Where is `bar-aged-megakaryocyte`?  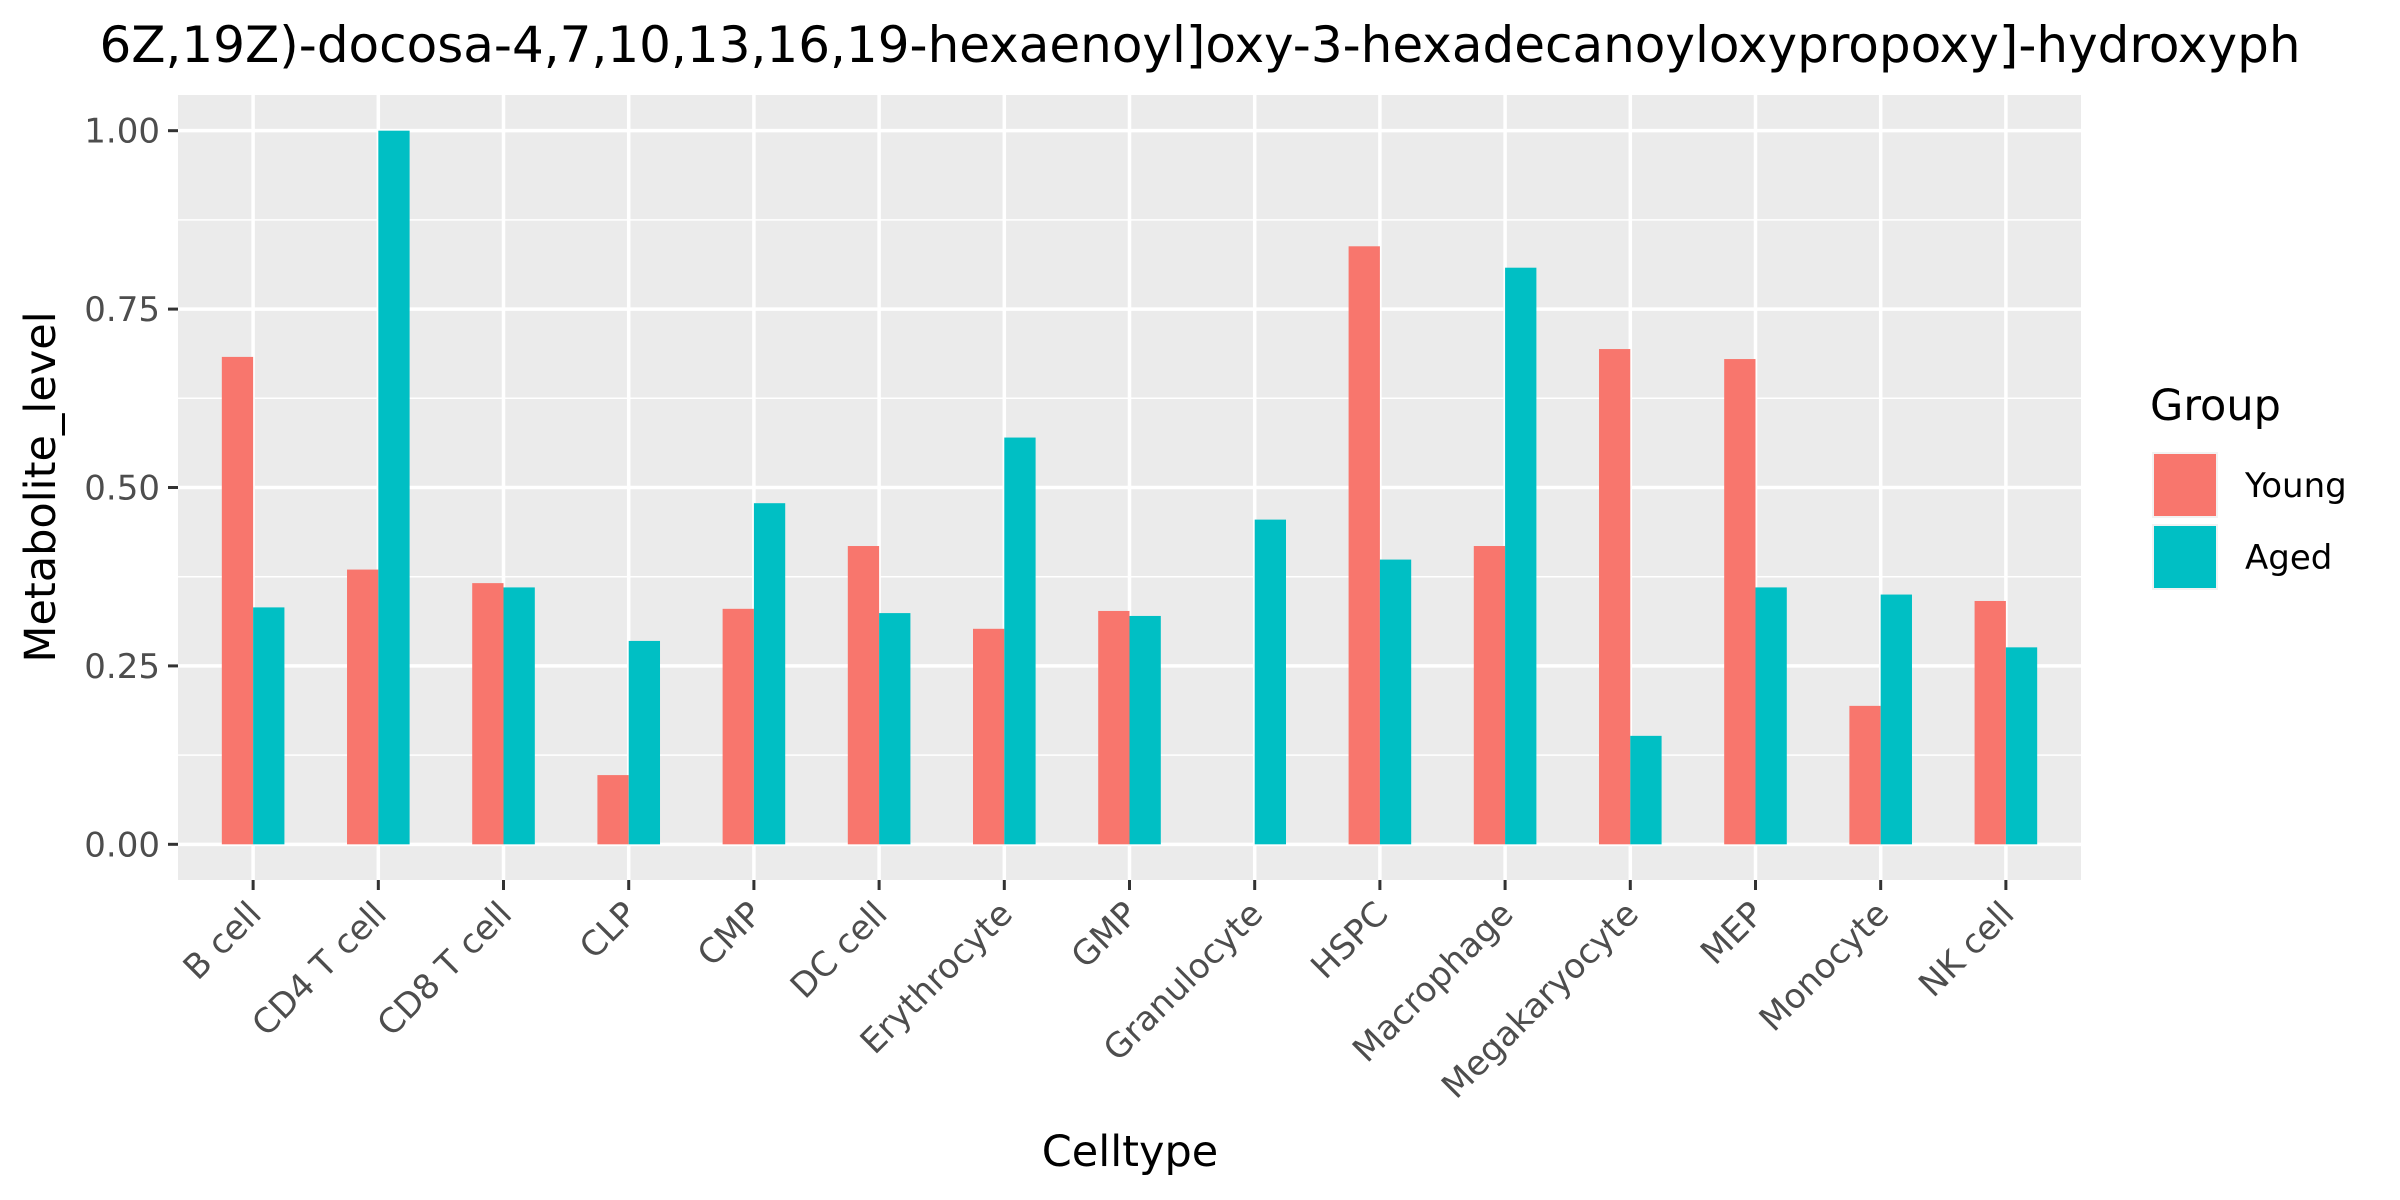 bar-aged-megakaryocyte is located at coordinates (1646, 790).